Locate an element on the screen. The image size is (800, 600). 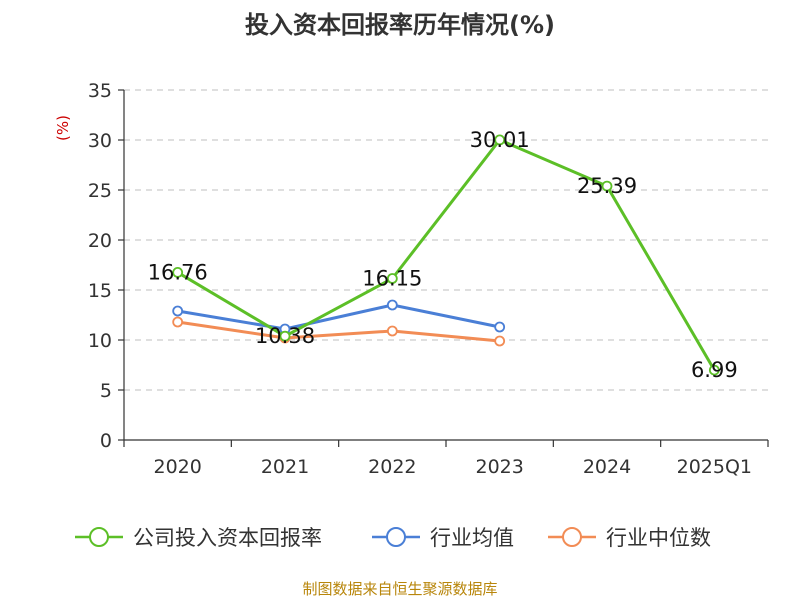
legend: 公司投入资本回报率 行业均值 行业中位数 is located at coordinates (393, 538).